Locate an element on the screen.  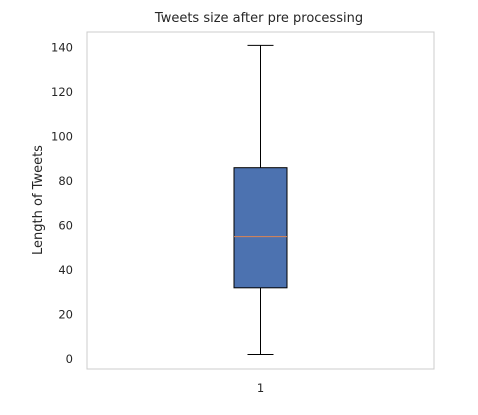
y-tick-label: 80 is located at coordinates (65, 181).